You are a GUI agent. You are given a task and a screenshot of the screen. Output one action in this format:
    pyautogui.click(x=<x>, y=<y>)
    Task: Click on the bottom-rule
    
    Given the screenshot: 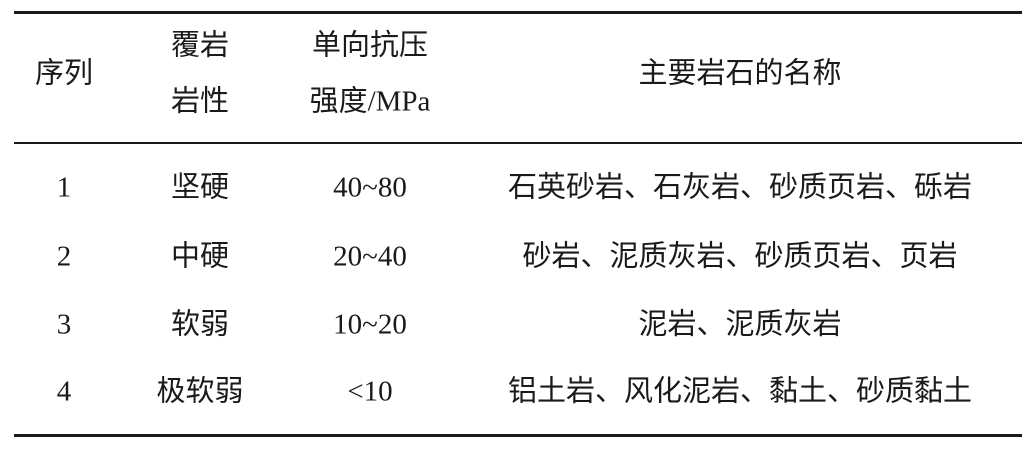 What is the action you would take?
    pyautogui.click(x=518, y=435)
    